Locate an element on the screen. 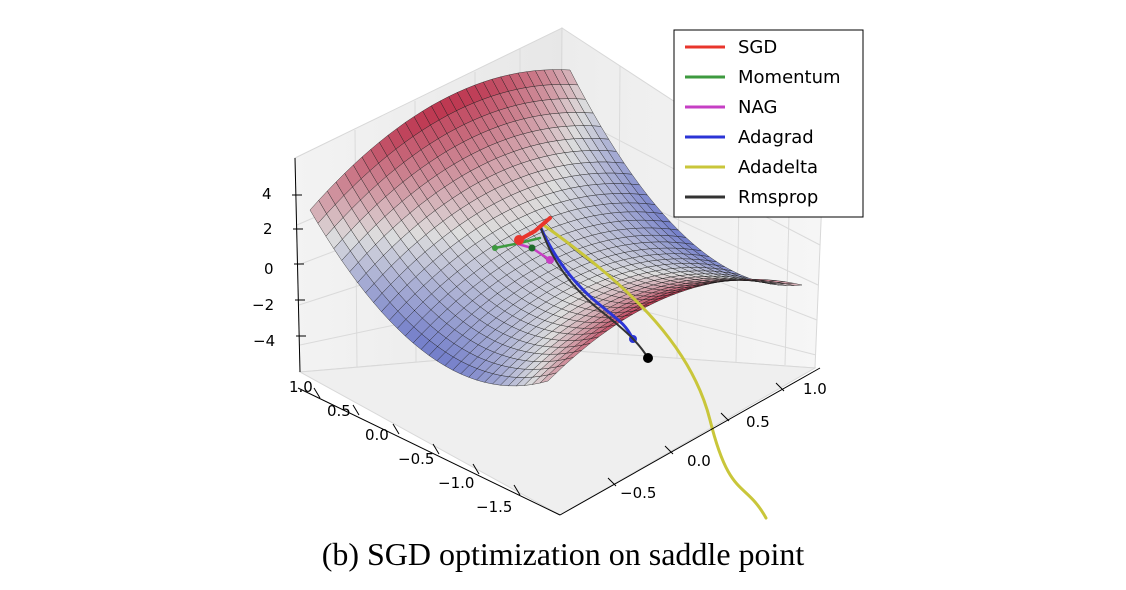  x-tick-label: −1.0 is located at coordinates (456, 483).